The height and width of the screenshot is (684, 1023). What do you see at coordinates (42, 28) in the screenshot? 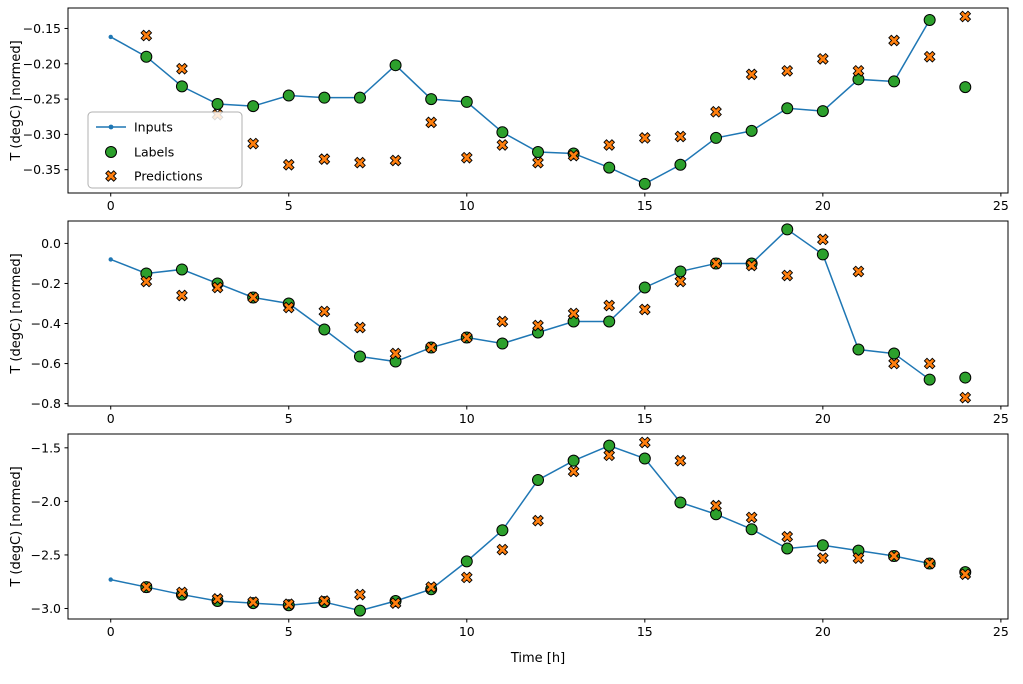
I see `y-tick-label: −0.15` at bounding box center [42, 28].